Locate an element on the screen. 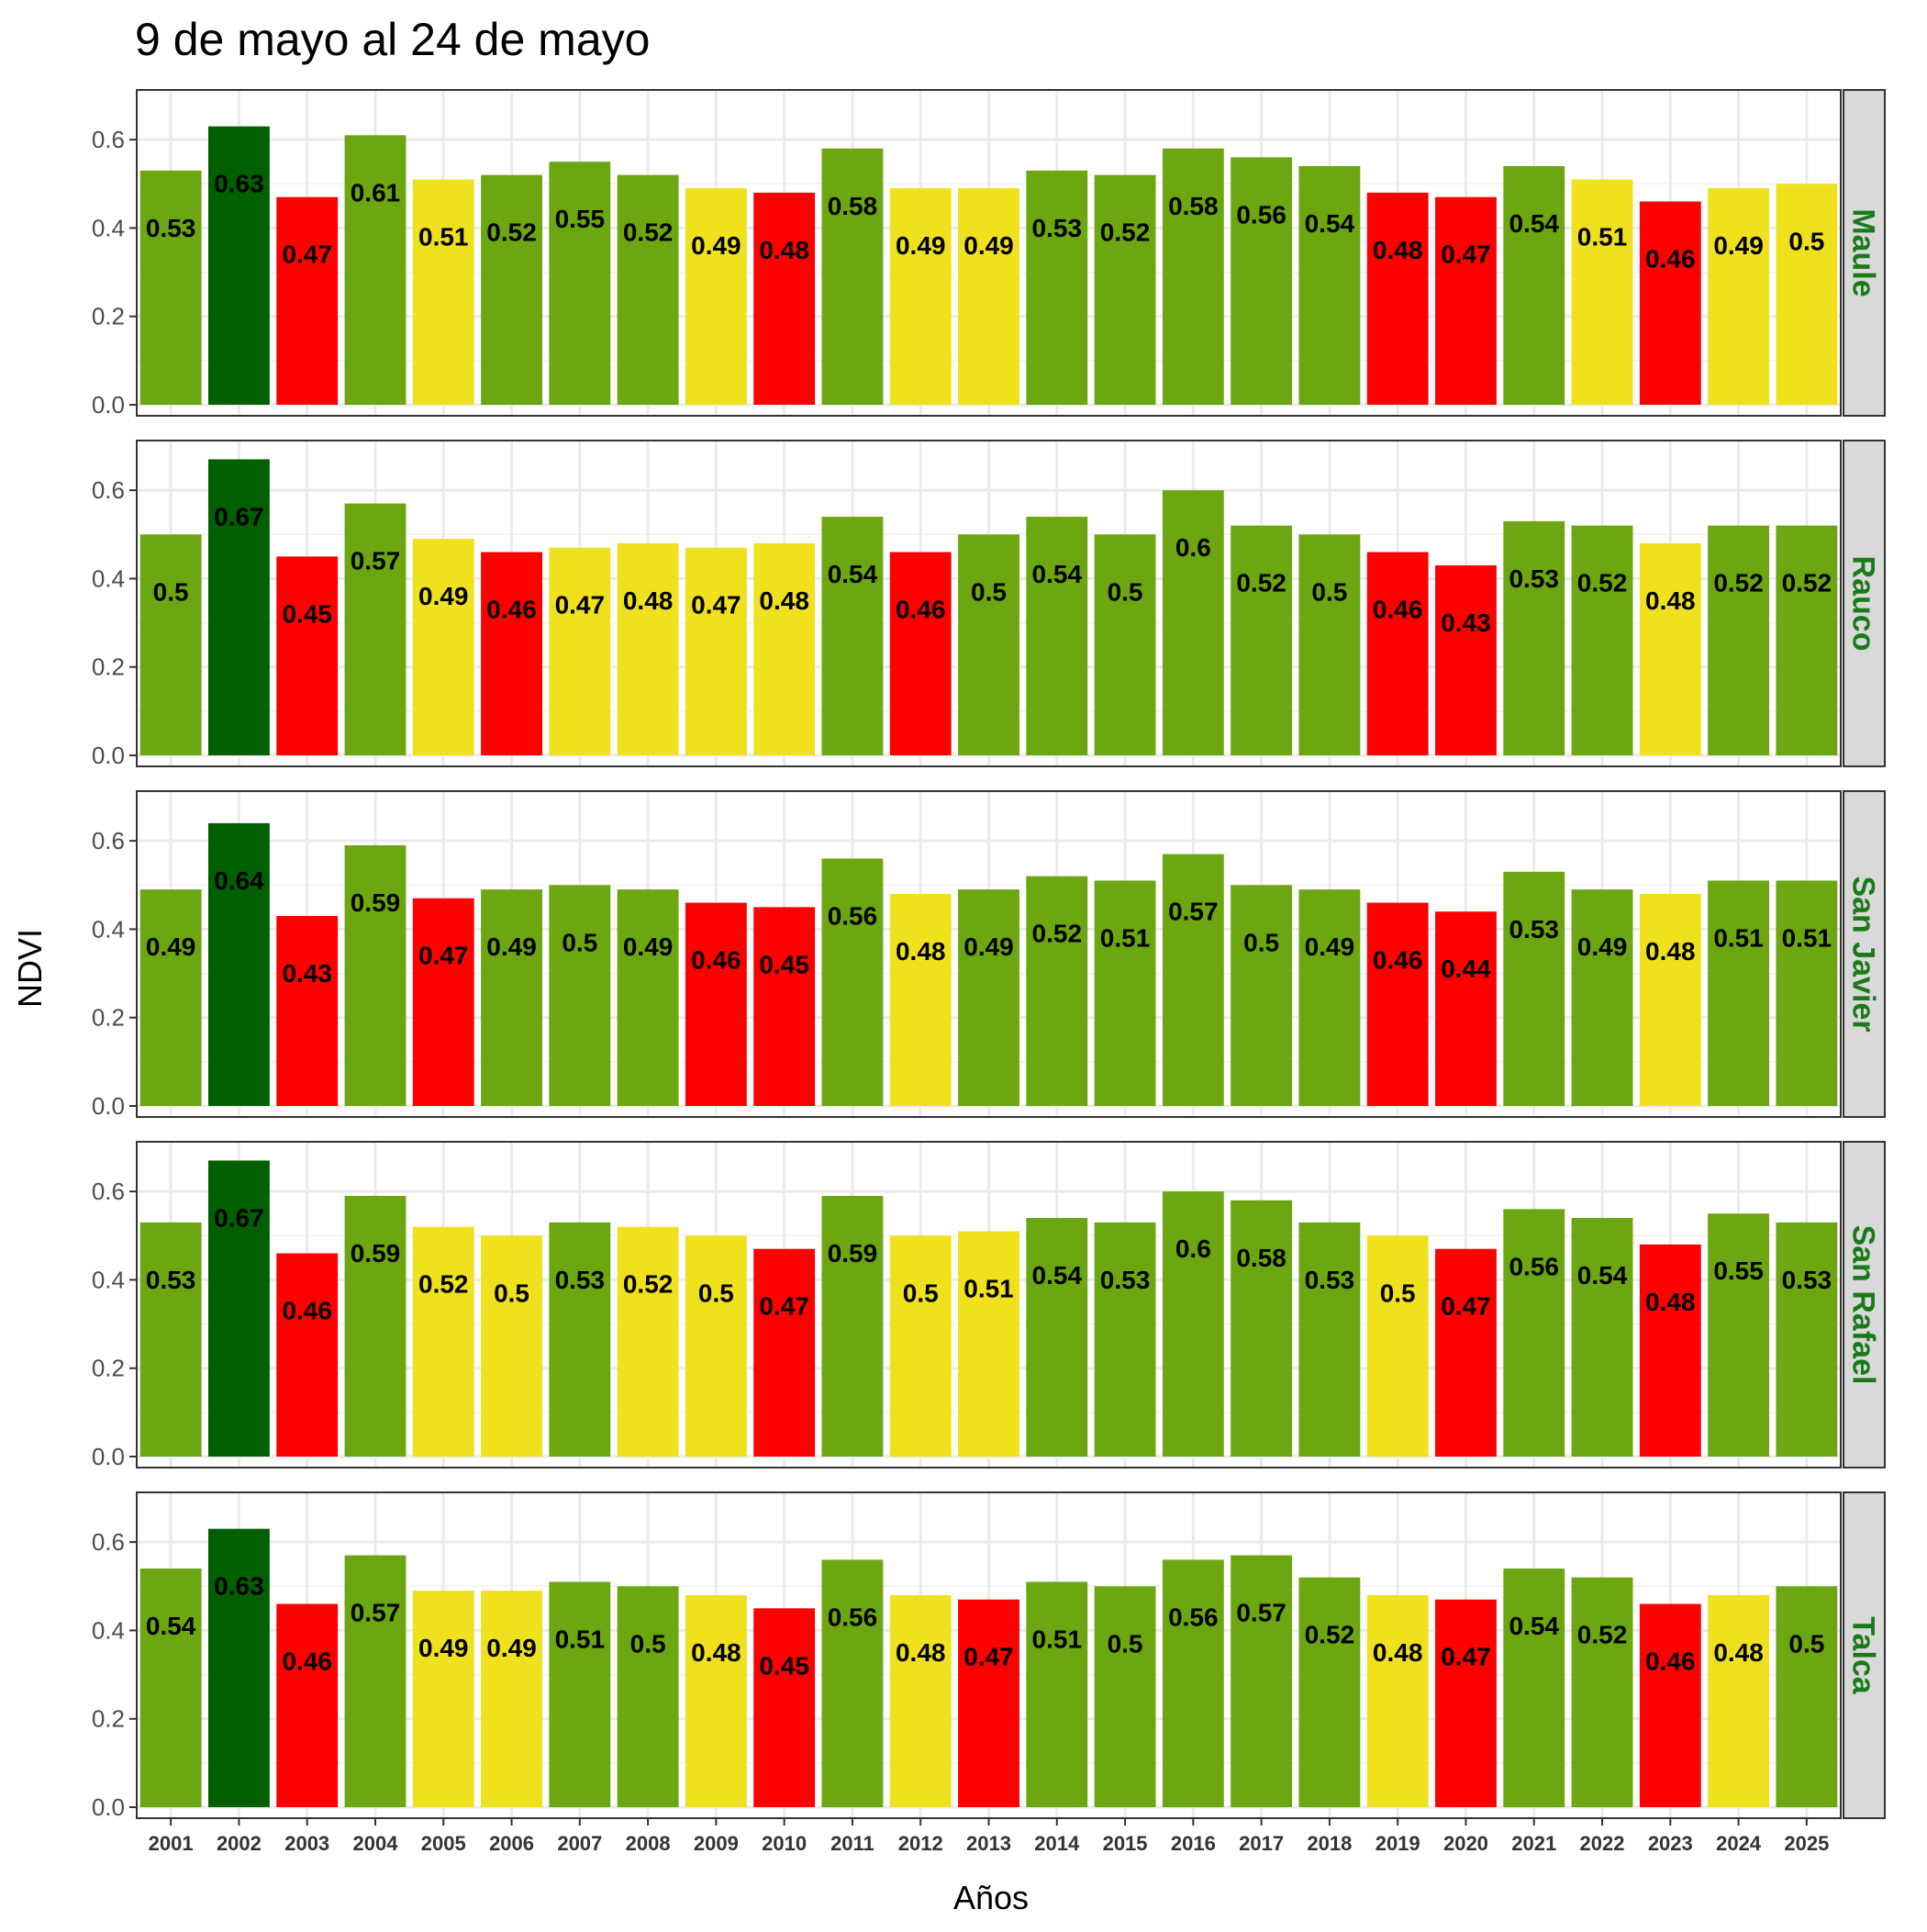 The width and height of the screenshot is (1927, 1932). bar-maule-2010 is located at coordinates (784, 298).